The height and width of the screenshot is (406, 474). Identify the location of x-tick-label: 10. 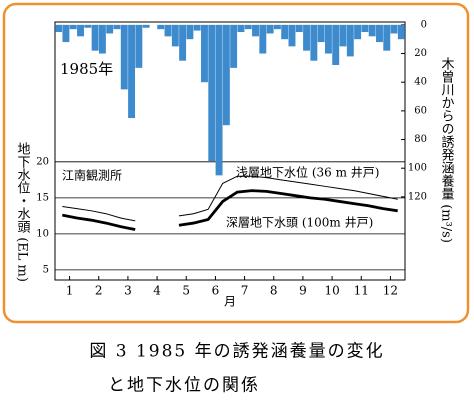
(331, 291).